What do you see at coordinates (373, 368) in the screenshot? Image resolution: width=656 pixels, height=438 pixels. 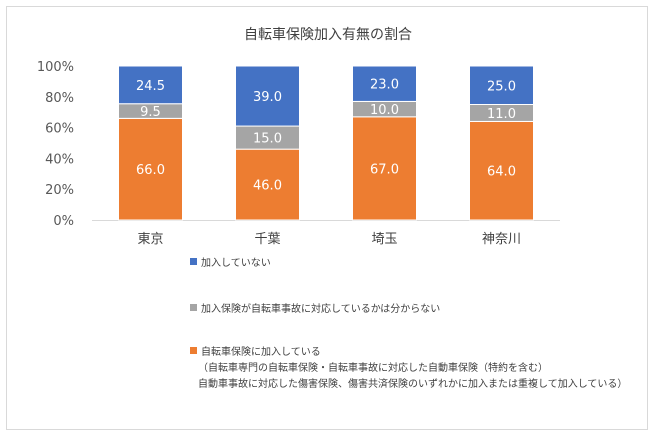 I see `legend-note-1: （自転車専門の自転車保険・自転車事故に対応した自動車保険（特約を含む）` at bounding box center [373, 368].